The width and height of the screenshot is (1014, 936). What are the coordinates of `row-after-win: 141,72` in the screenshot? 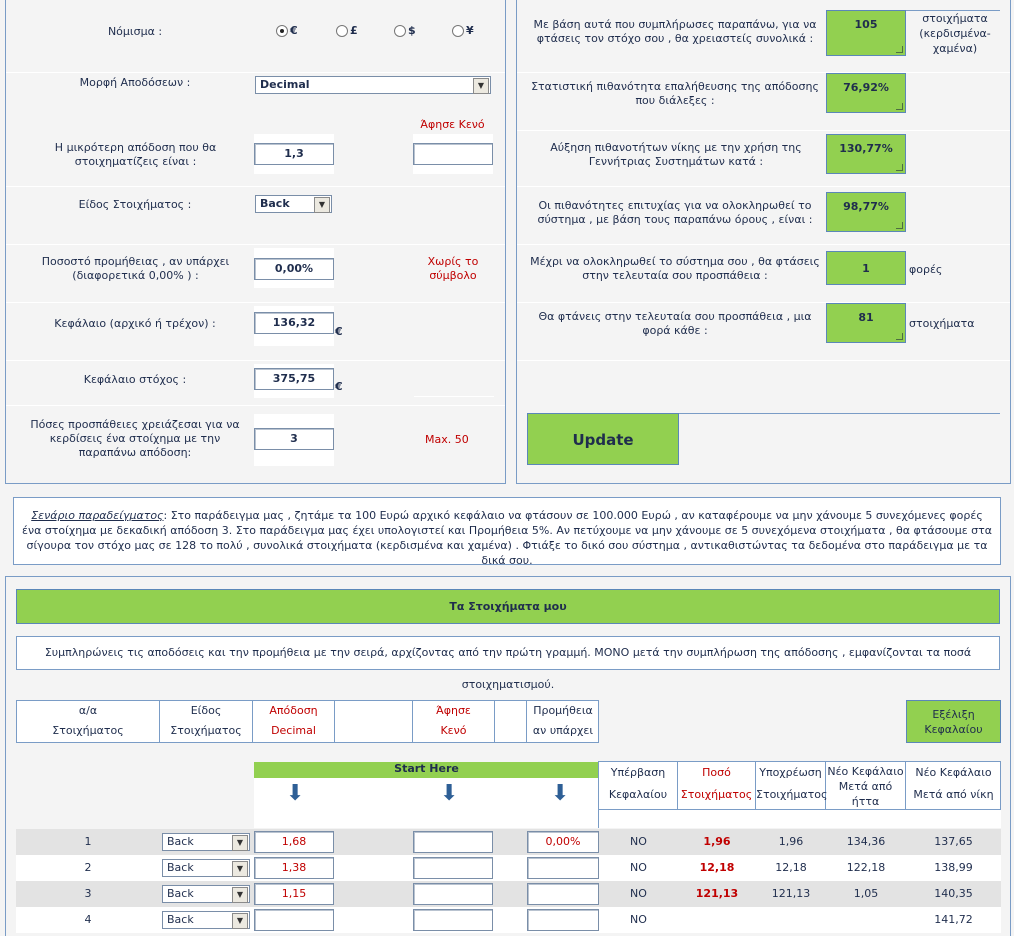 It's located at (953, 919).